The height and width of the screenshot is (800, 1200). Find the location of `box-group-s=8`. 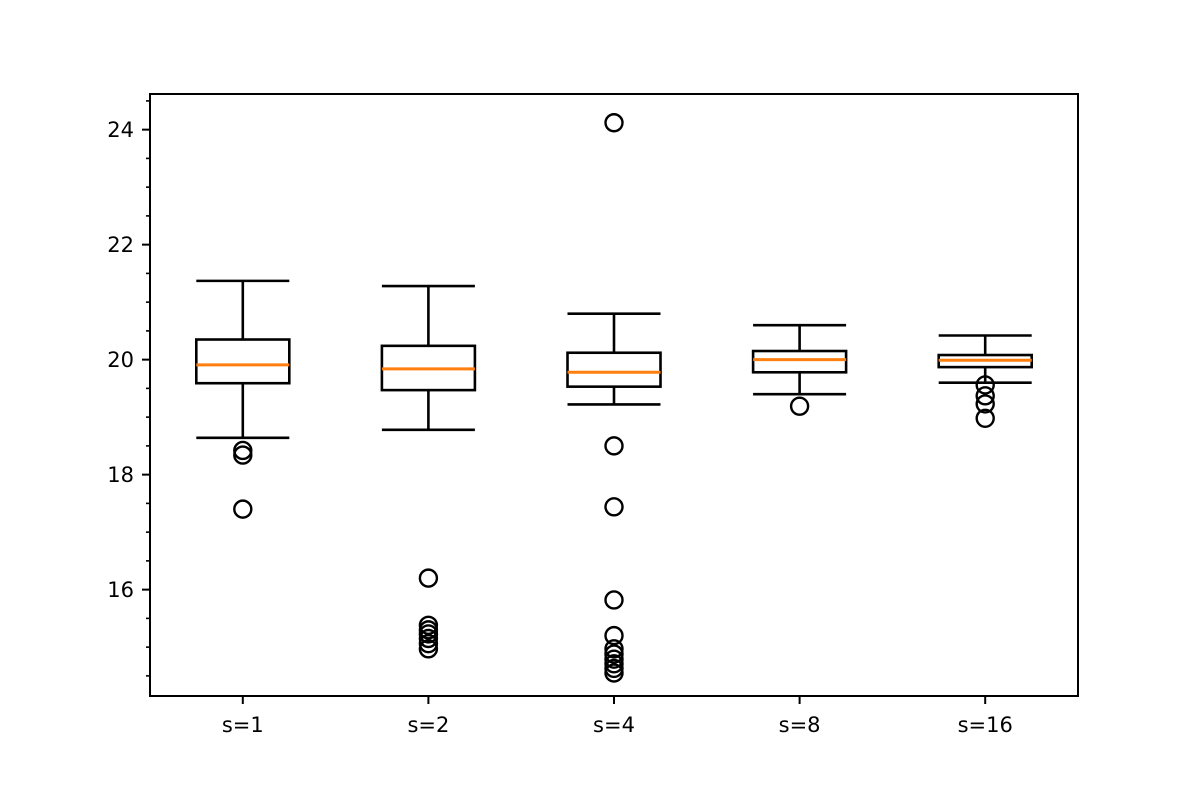

box-group-s=8 is located at coordinates (799, 369).